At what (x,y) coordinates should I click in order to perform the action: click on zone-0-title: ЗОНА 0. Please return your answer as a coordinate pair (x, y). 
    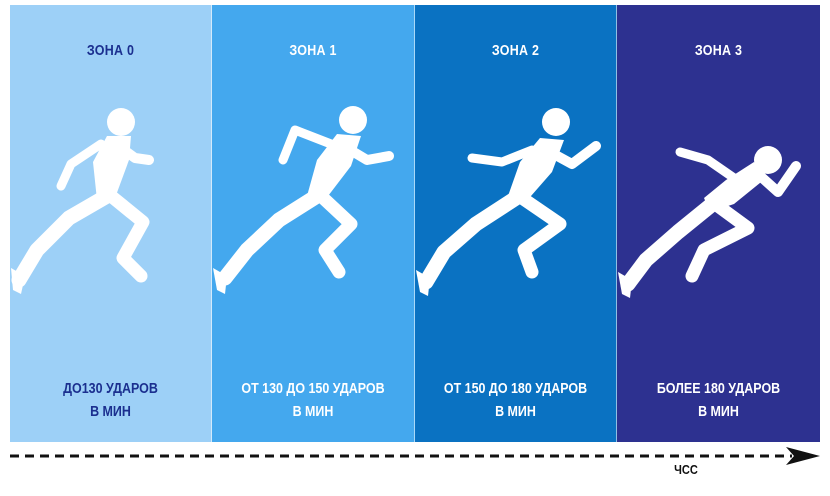
    Looking at the image, I should click on (110, 51).